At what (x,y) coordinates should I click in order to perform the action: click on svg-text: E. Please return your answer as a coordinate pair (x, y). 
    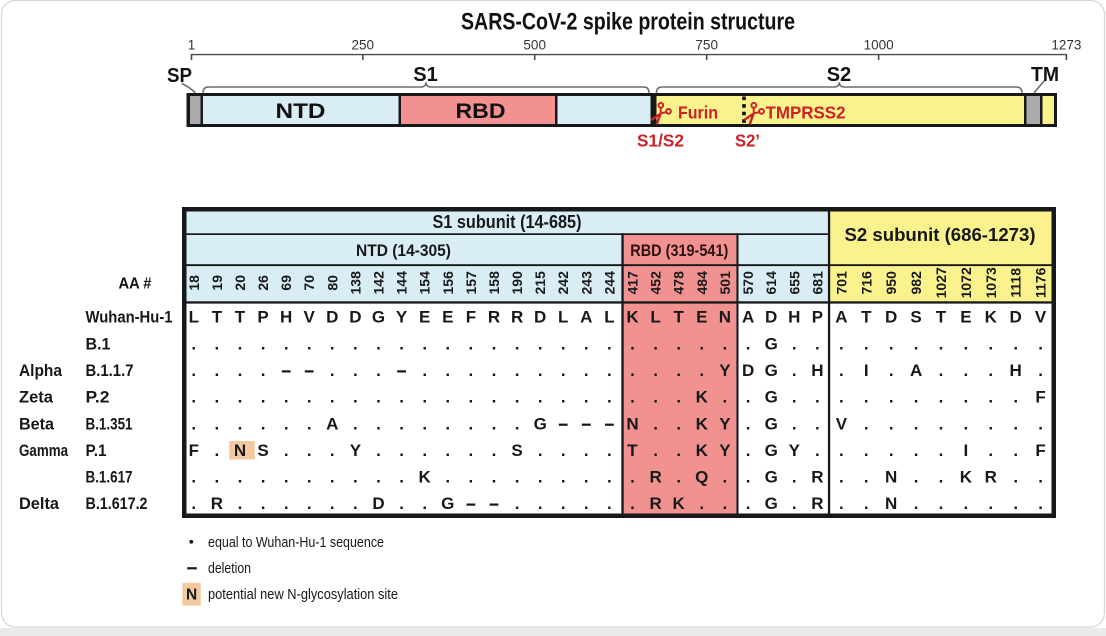
    Looking at the image, I should click on (424, 317).